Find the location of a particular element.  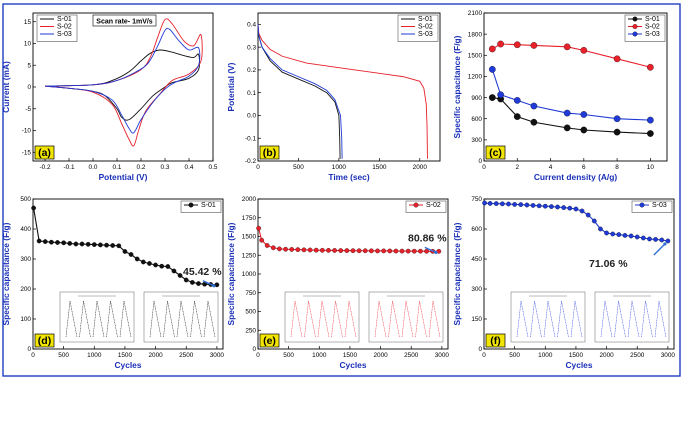

y-tick-label: -0.1 is located at coordinates (250, 138).